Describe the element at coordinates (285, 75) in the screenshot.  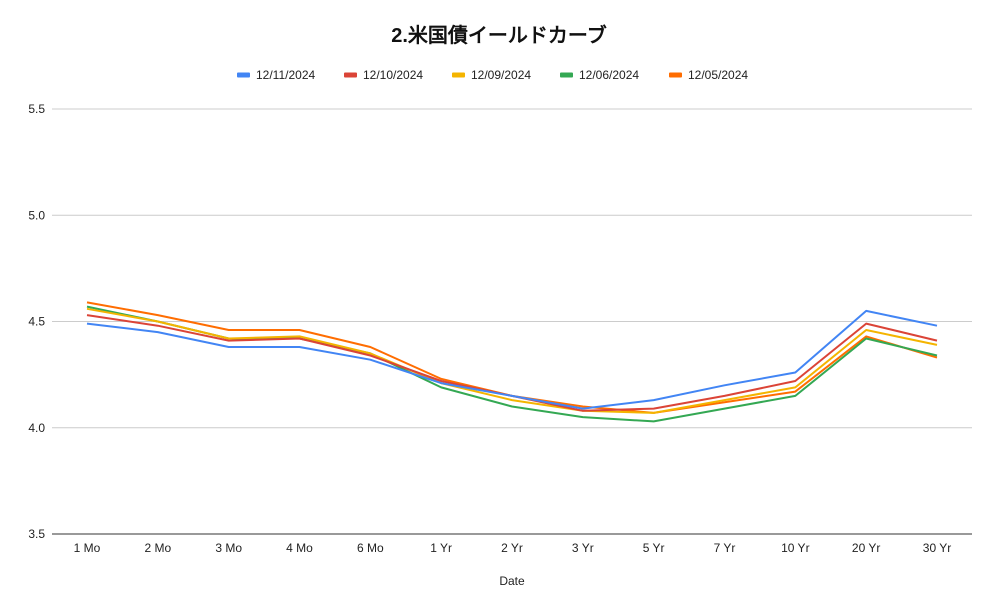
I see `legend-label: 12/11/2024` at that location.